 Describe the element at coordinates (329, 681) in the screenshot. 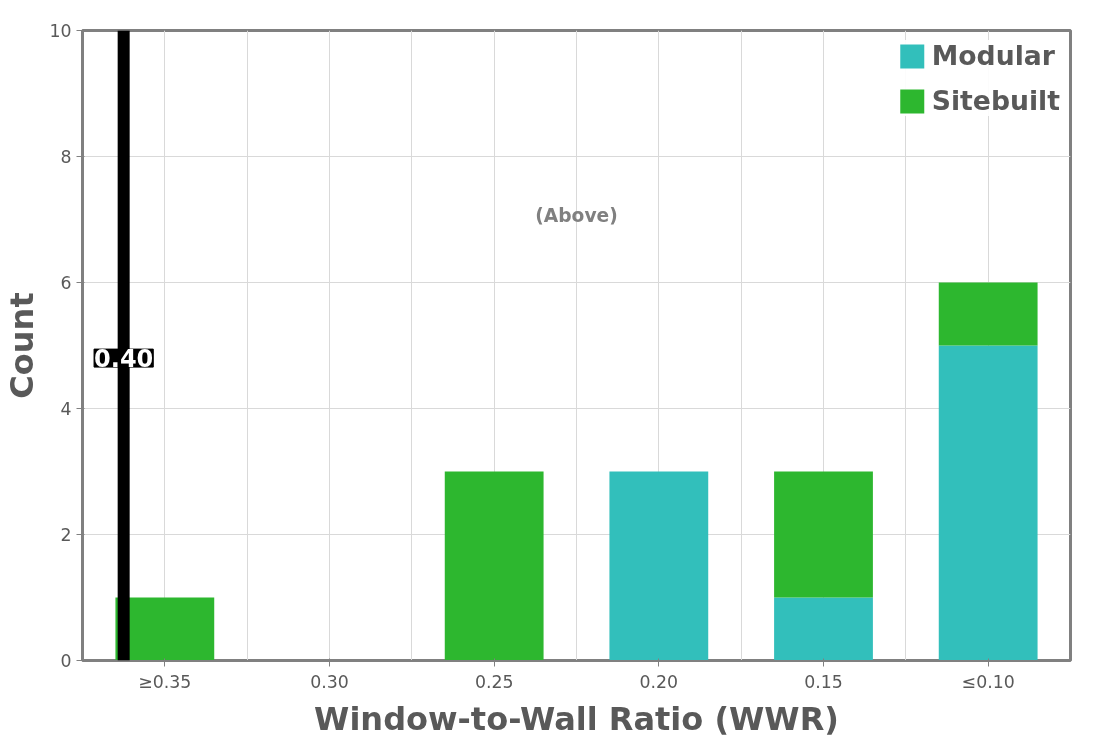

I see `x-tick-label: 0.30` at that location.